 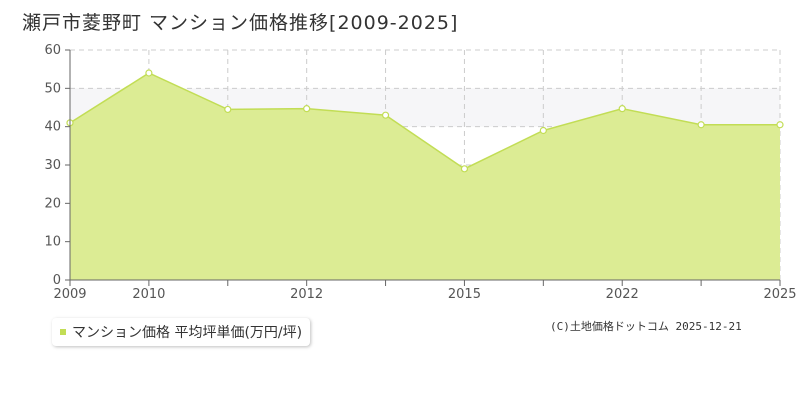 What do you see at coordinates (306, 294) in the screenshot?
I see `x-tick-label: 2012` at bounding box center [306, 294].